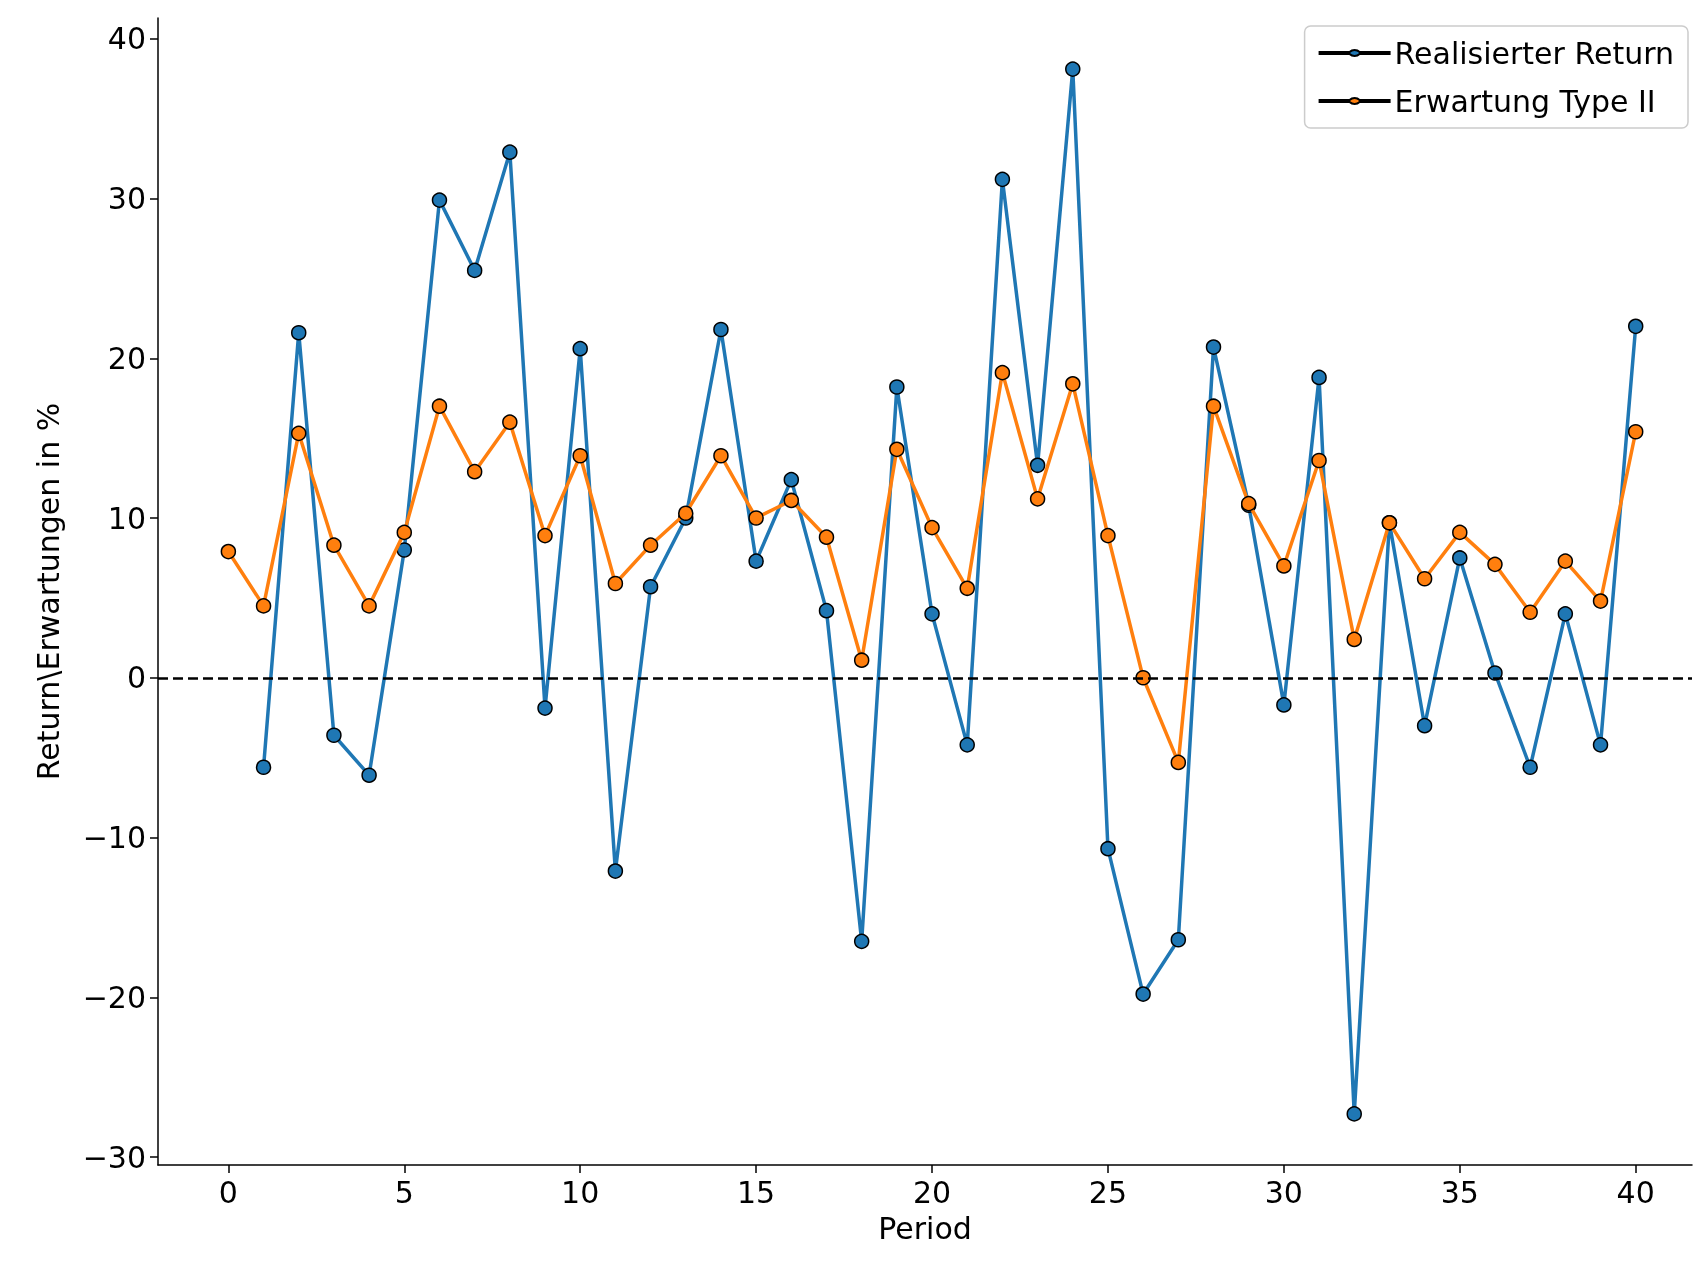  Describe the element at coordinates (1459, 1192) in the screenshot. I see `x-tick-label: 35` at that location.